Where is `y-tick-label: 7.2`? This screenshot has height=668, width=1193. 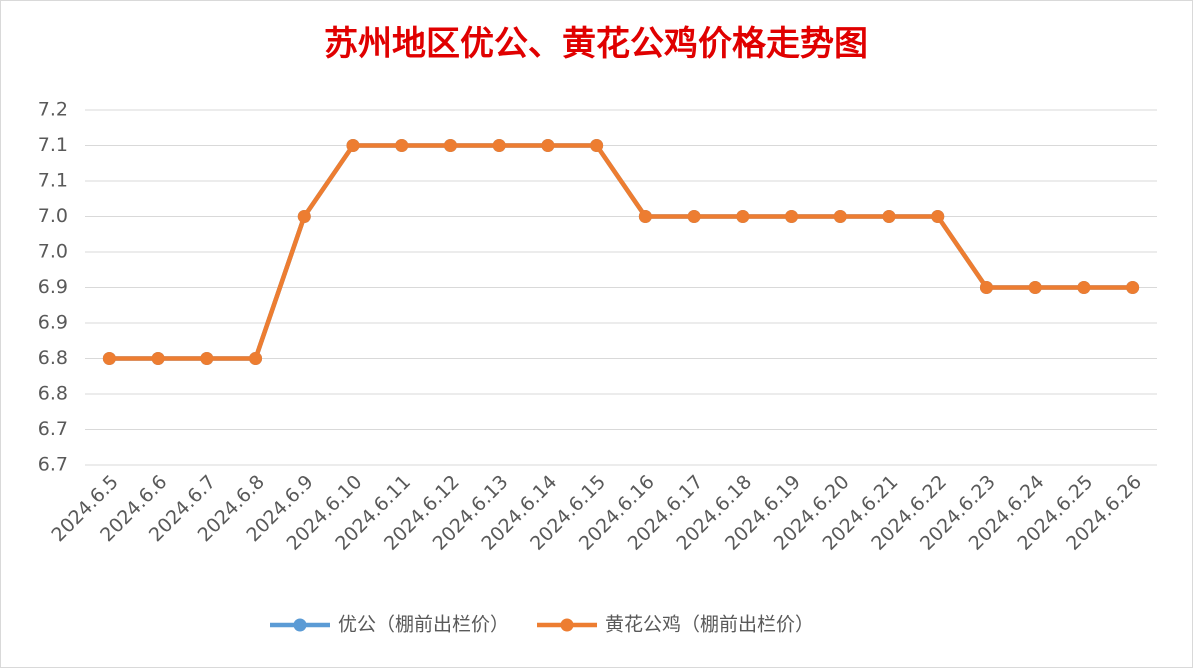 y-tick-label: 7.2 is located at coordinates (53, 110).